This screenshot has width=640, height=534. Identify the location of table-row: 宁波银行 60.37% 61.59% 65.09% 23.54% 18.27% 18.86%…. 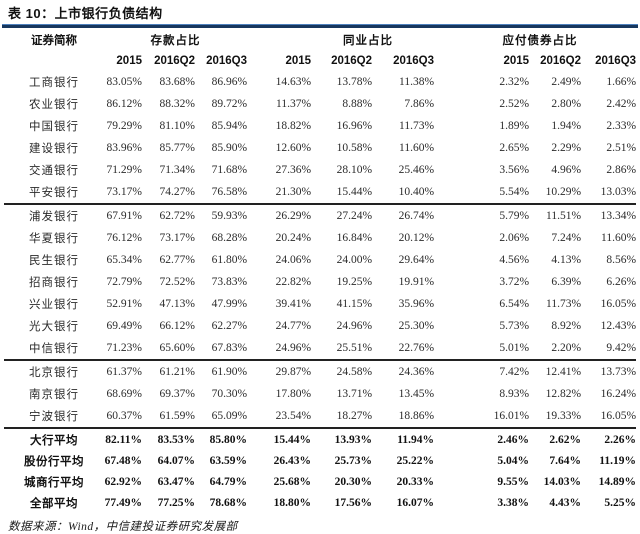
(320, 416).